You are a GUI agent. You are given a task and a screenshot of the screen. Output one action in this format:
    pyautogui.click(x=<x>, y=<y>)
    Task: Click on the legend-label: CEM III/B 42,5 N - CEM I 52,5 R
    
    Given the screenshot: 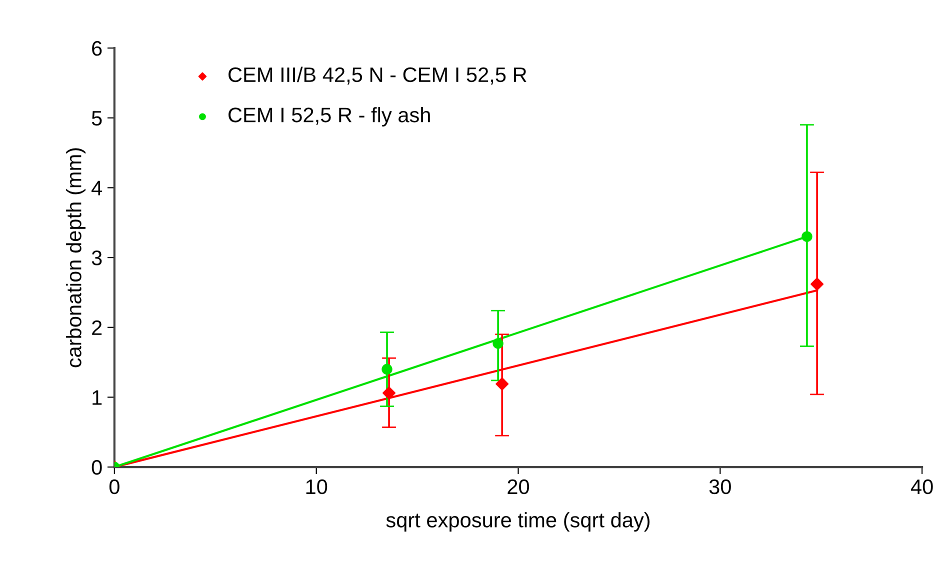 What is the action you would take?
    pyautogui.click(x=377, y=75)
    